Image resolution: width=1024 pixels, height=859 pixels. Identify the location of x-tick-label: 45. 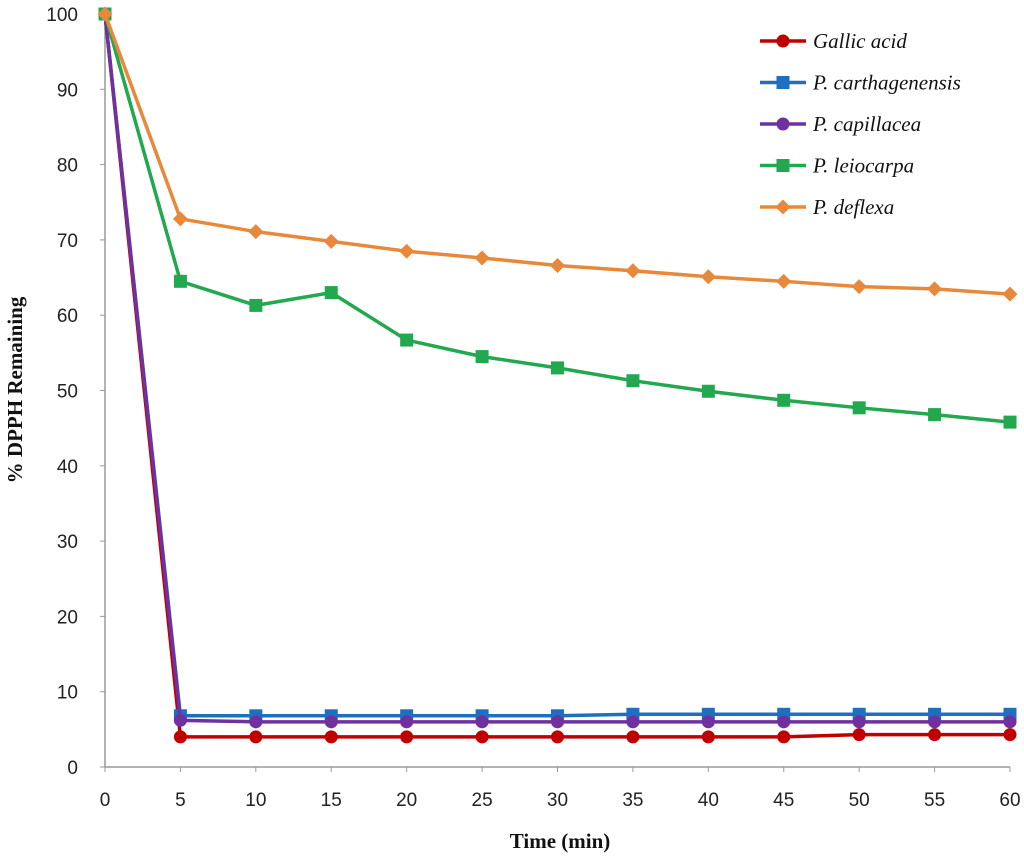
(783, 800).